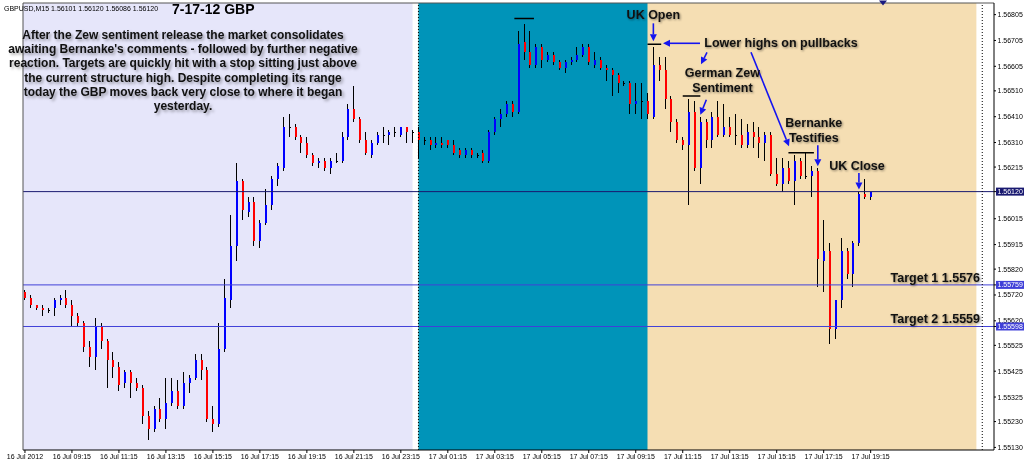 This screenshot has height=464, width=1024. What do you see at coordinates (653, 14) in the screenshot?
I see `annotation: UK Open` at bounding box center [653, 14].